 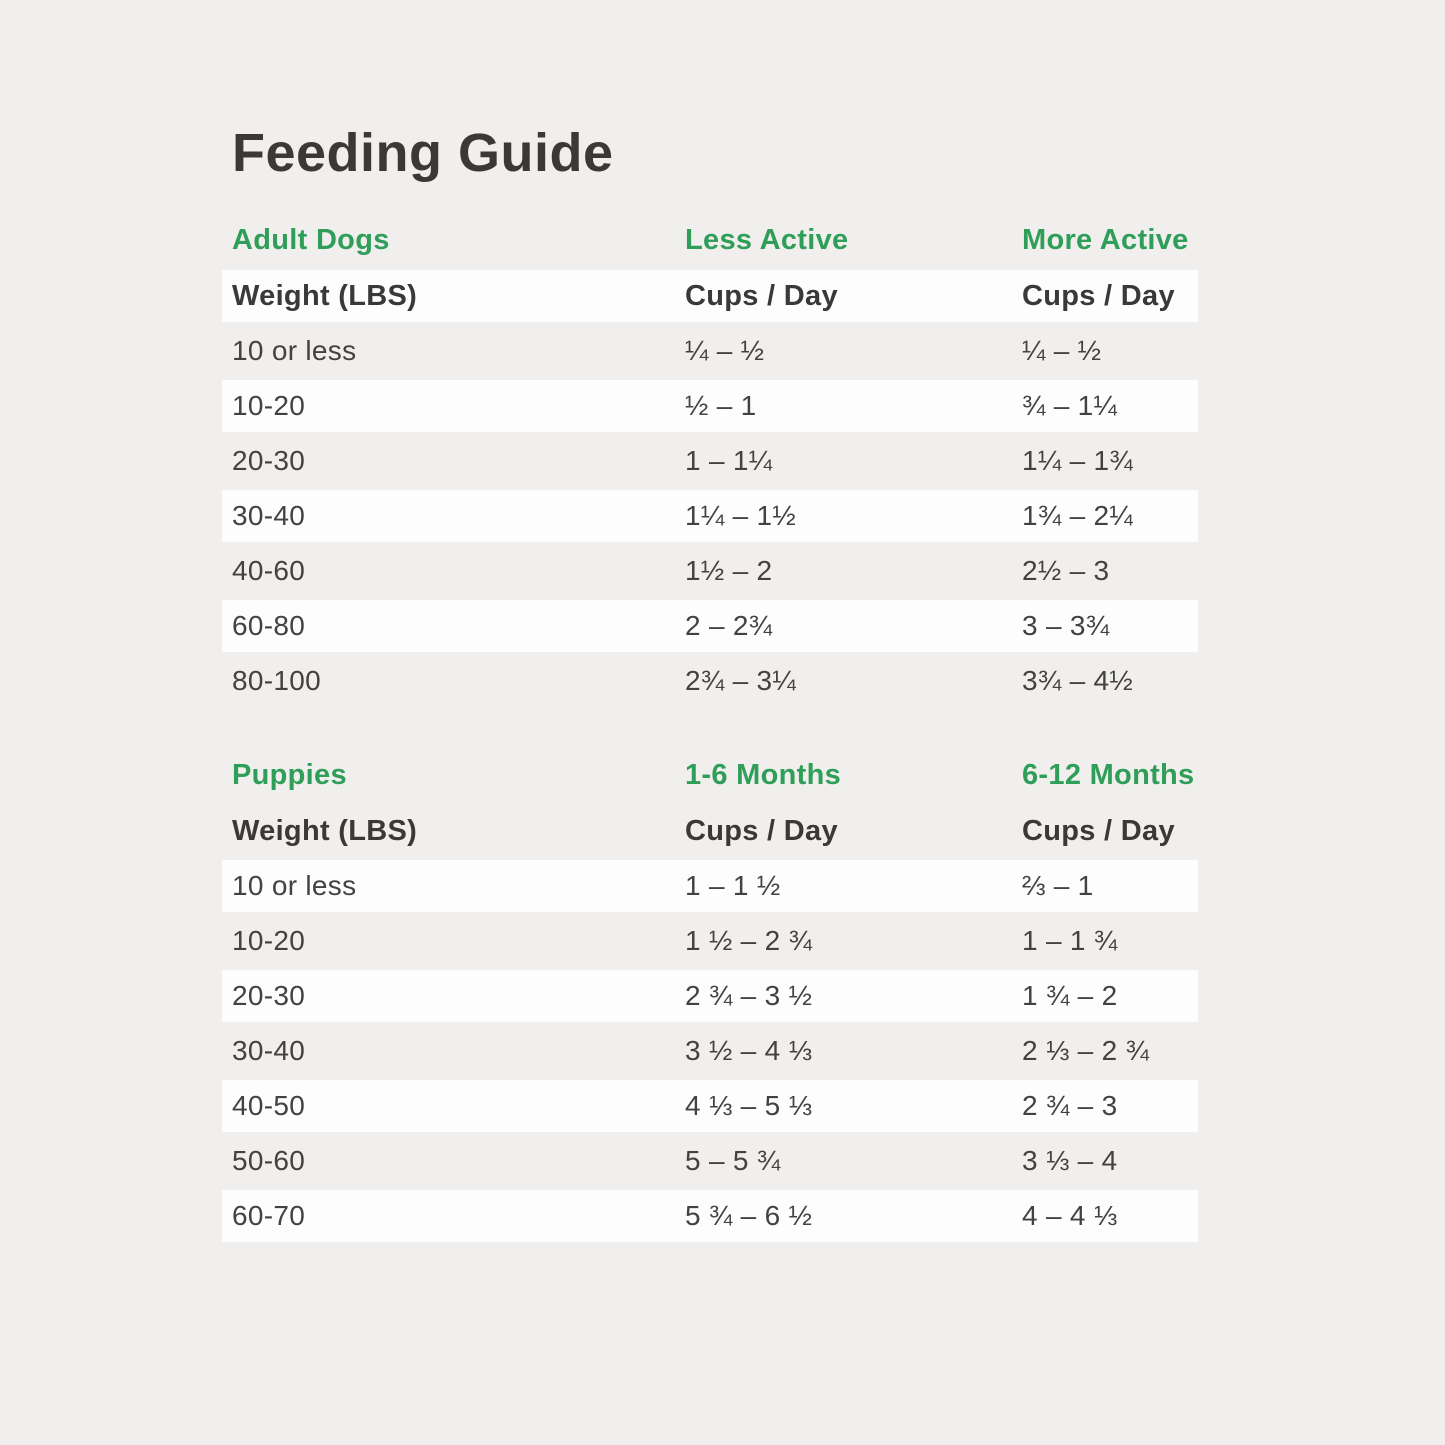 What do you see at coordinates (1070, 405) in the screenshot?
I see `more-active-cups-cell: ¾ – 1¼` at bounding box center [1070, 405].